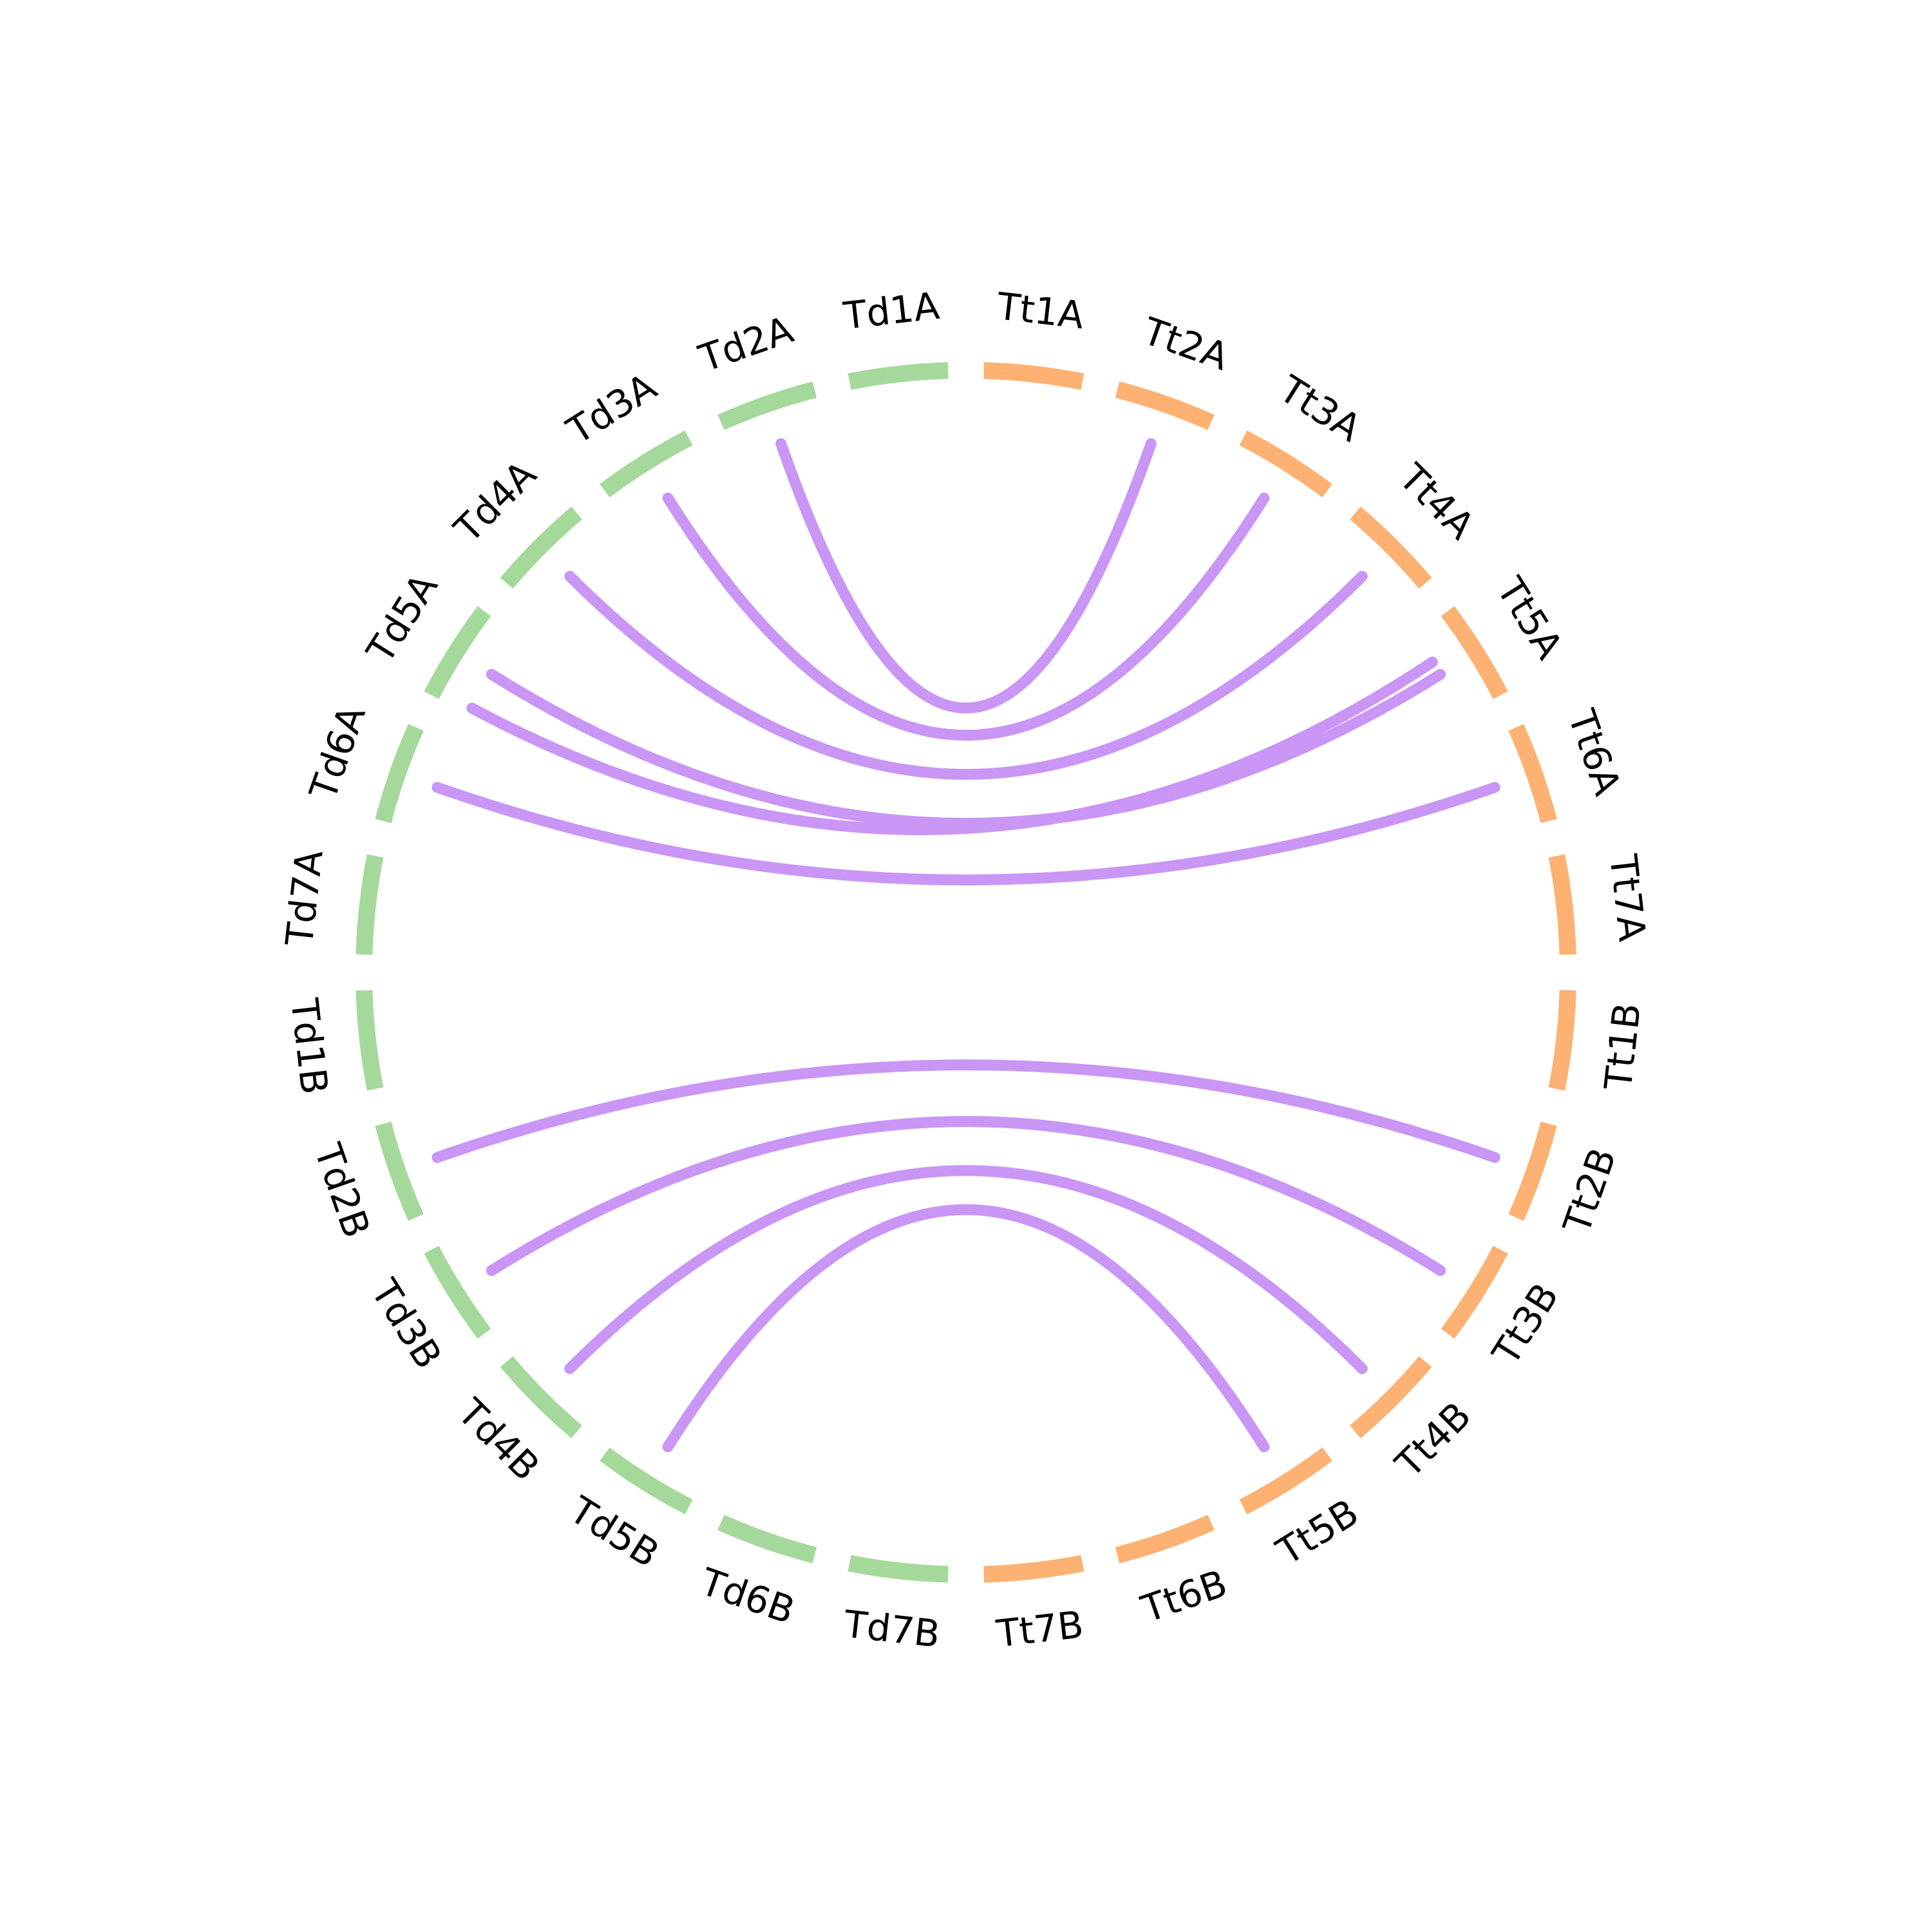  I want to click on segment-label-td5a: Td5A, so click(402, 619).